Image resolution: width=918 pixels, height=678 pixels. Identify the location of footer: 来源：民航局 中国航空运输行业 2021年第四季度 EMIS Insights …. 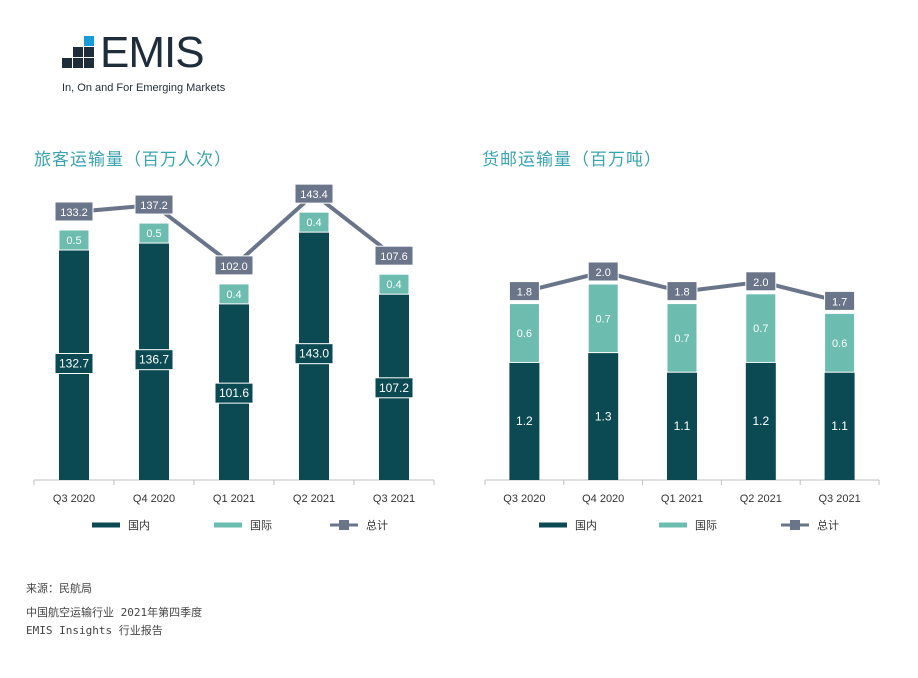
(114, 610).